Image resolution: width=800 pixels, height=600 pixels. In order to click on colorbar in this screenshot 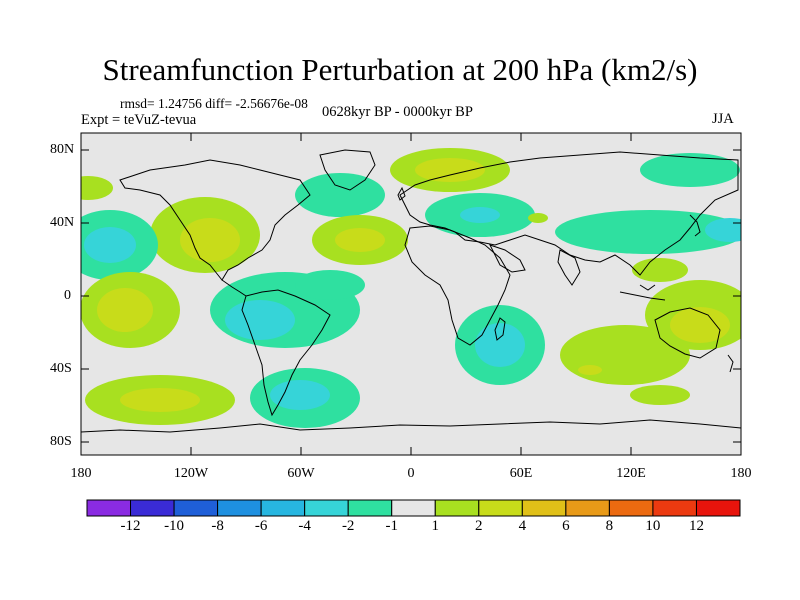, I will do `click(413, 508)`.